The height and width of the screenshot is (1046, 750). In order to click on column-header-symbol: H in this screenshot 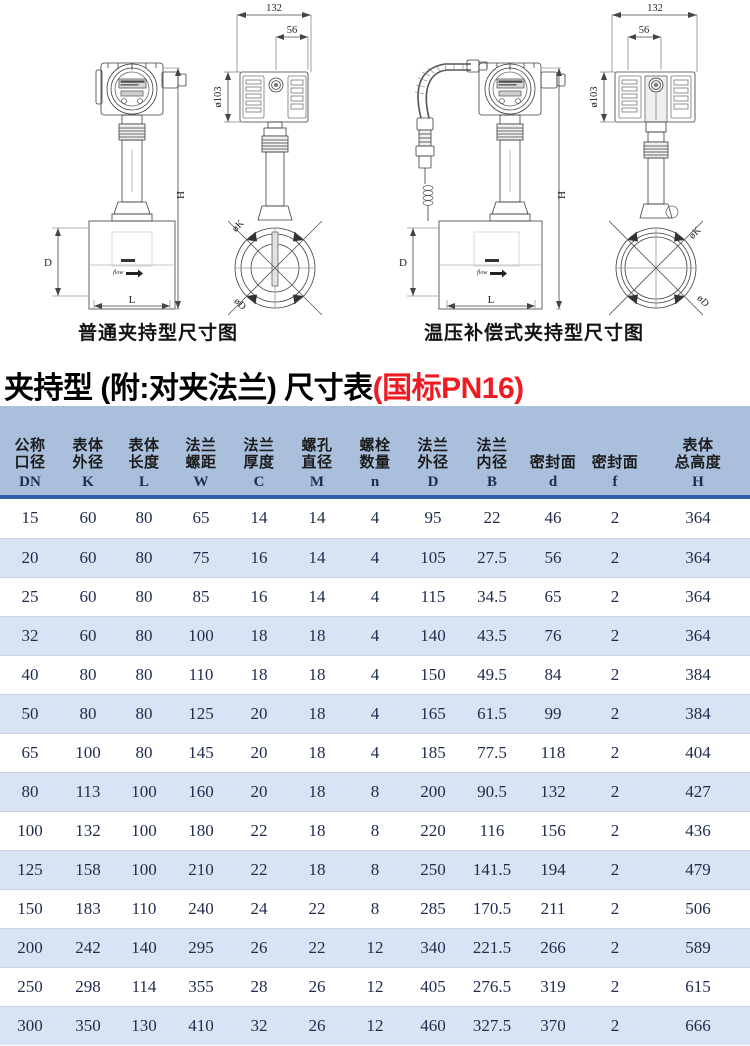, I will do `click(698, 482)`.